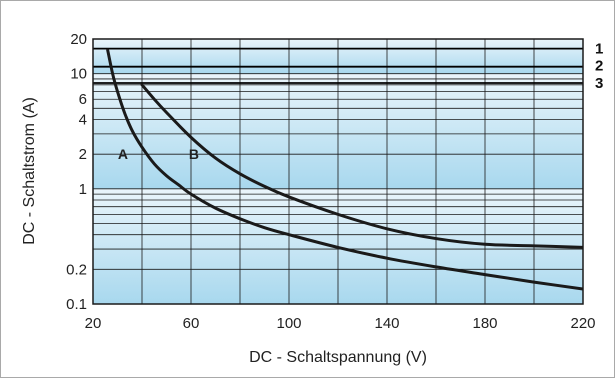  Describe the element at coordinates (78, 74) in the screenshot. I see `y-tick-label-10: 10` at that location.